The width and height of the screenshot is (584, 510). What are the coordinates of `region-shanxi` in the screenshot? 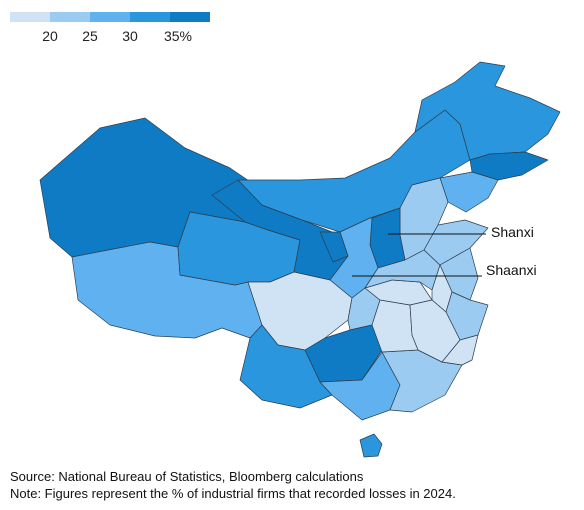 It's located at (387, 238).